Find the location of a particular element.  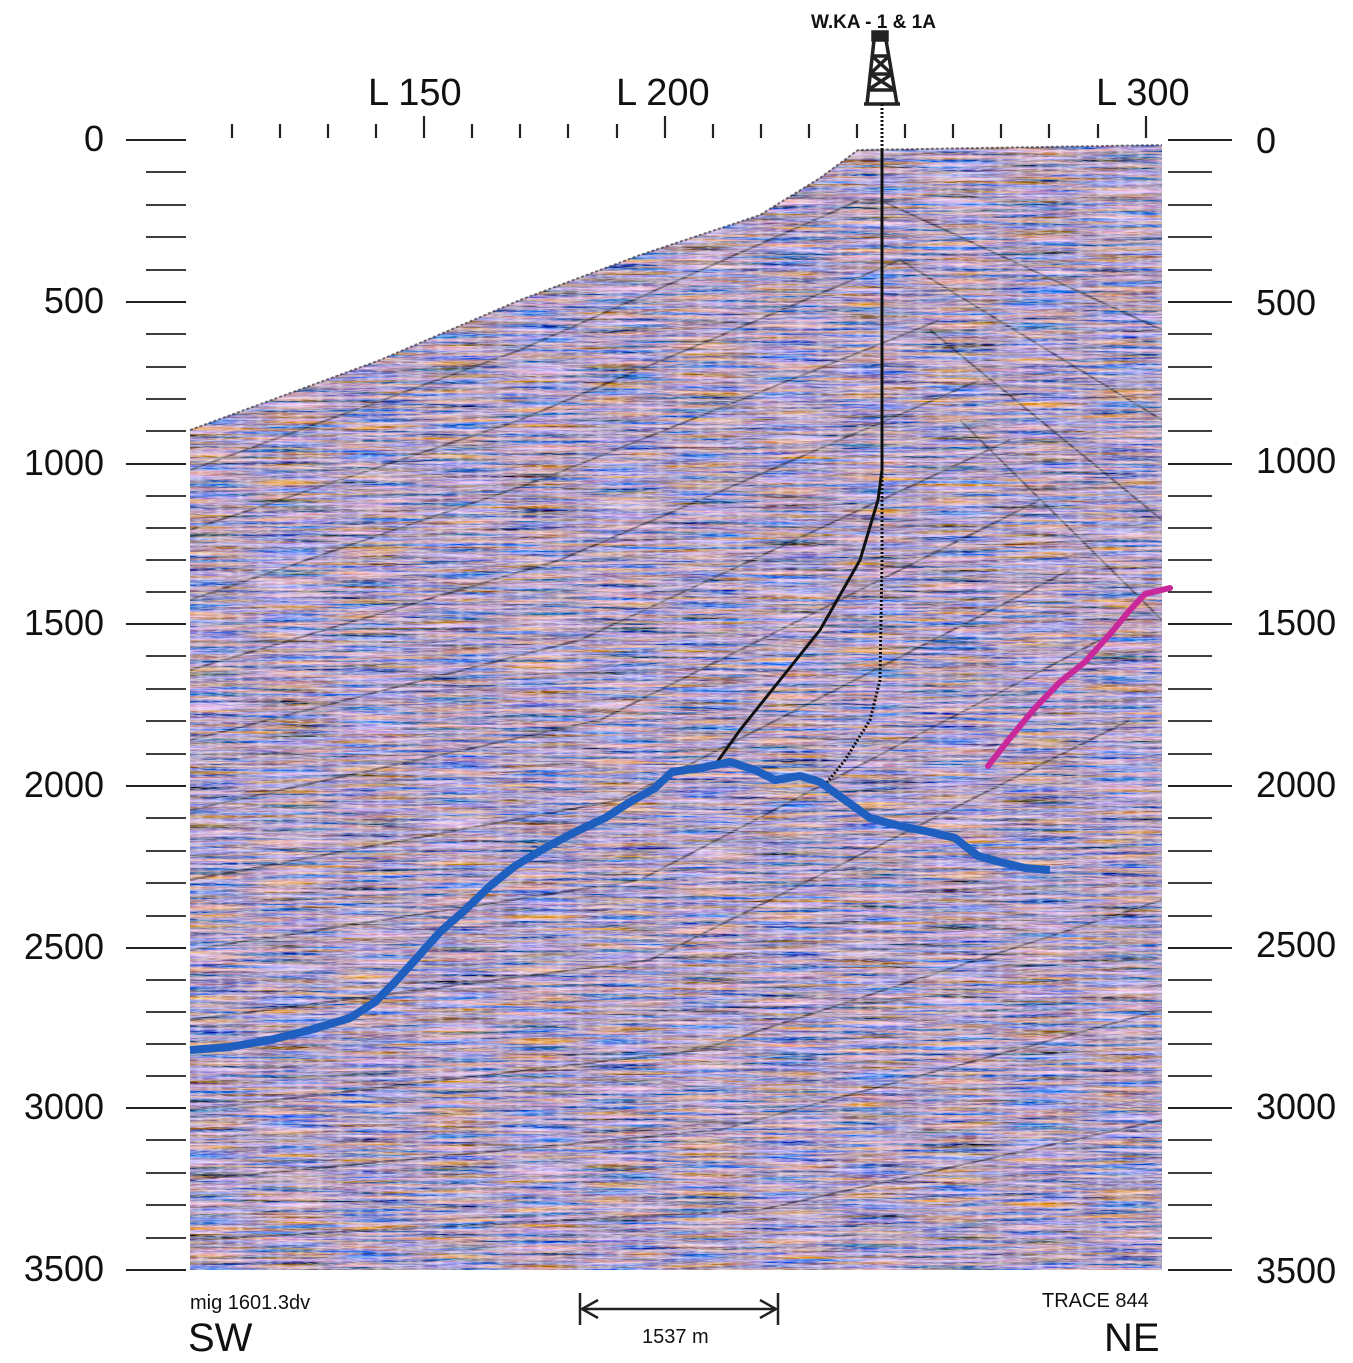

horizon-magenta is located at coordinates (1079, 677).